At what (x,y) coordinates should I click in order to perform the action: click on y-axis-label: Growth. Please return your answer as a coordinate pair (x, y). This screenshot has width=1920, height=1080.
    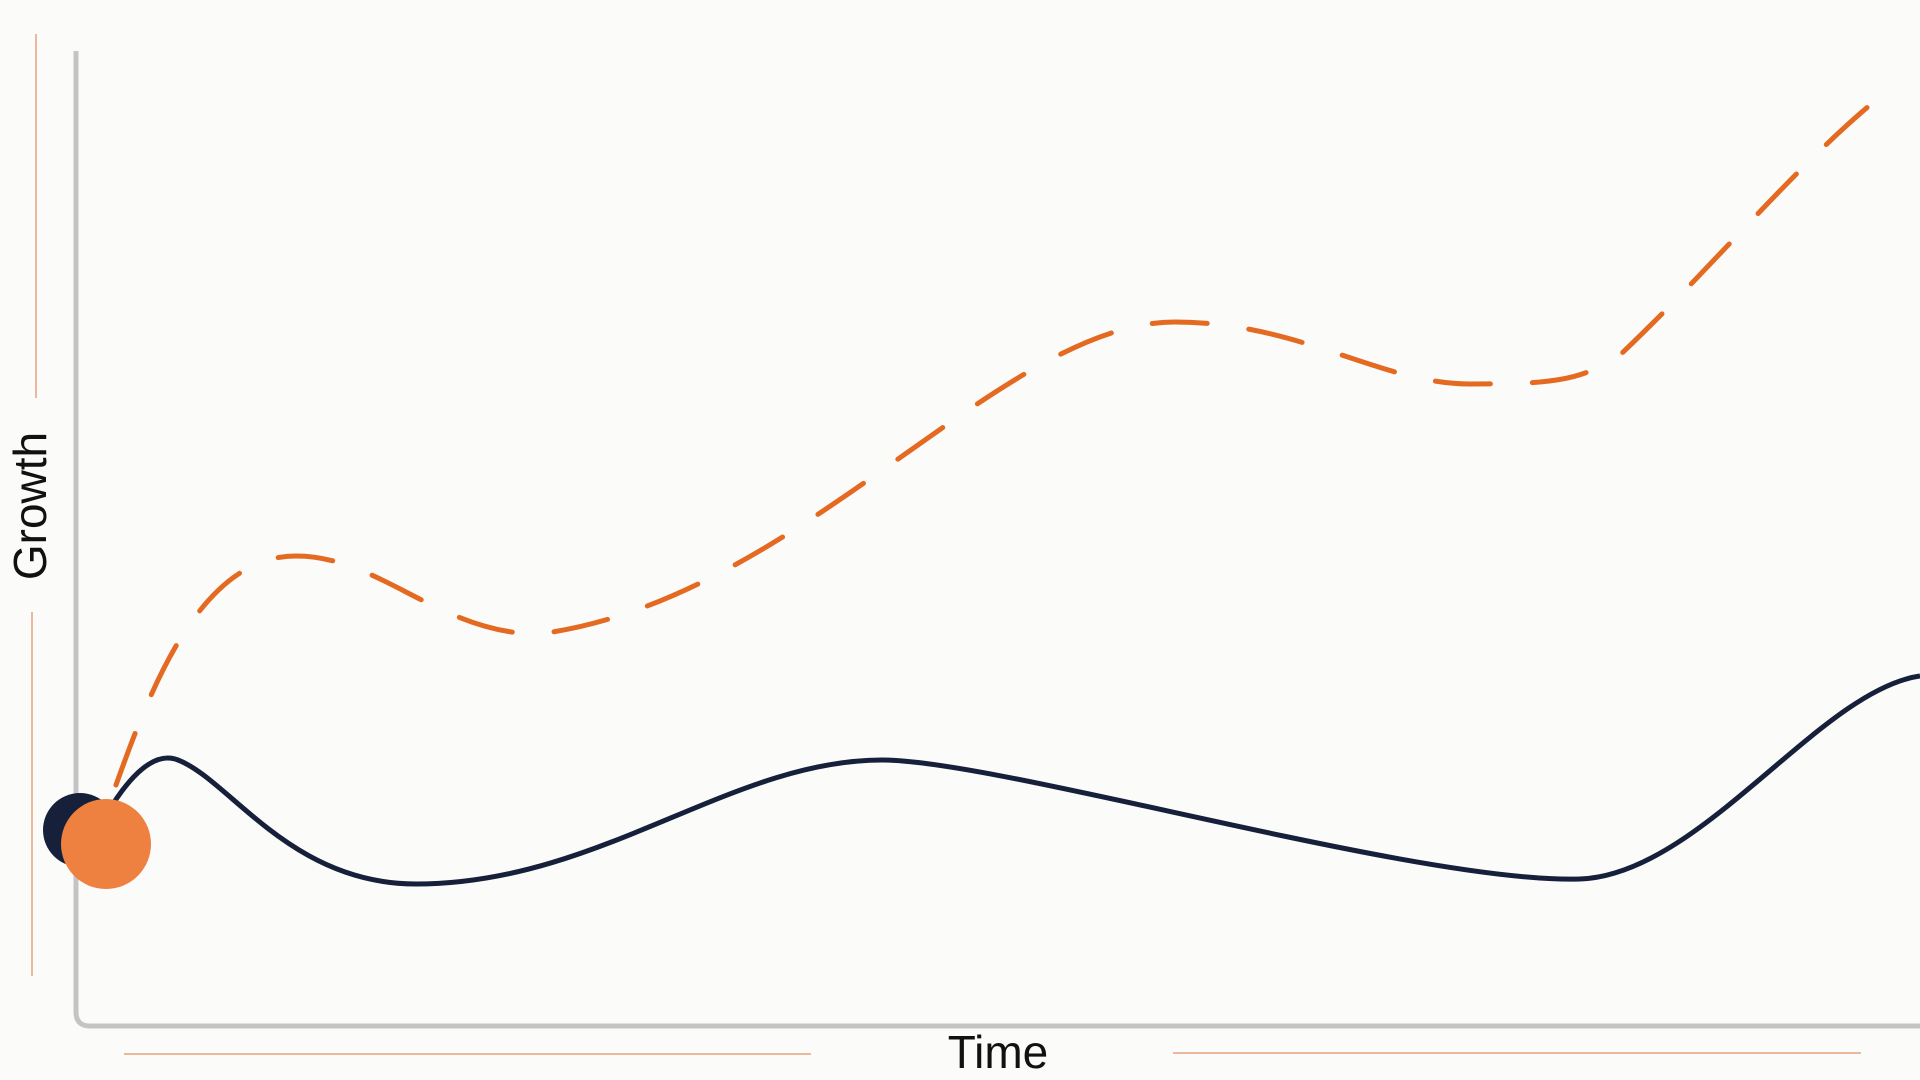
    Looking at the image, I should click on (30, 506).